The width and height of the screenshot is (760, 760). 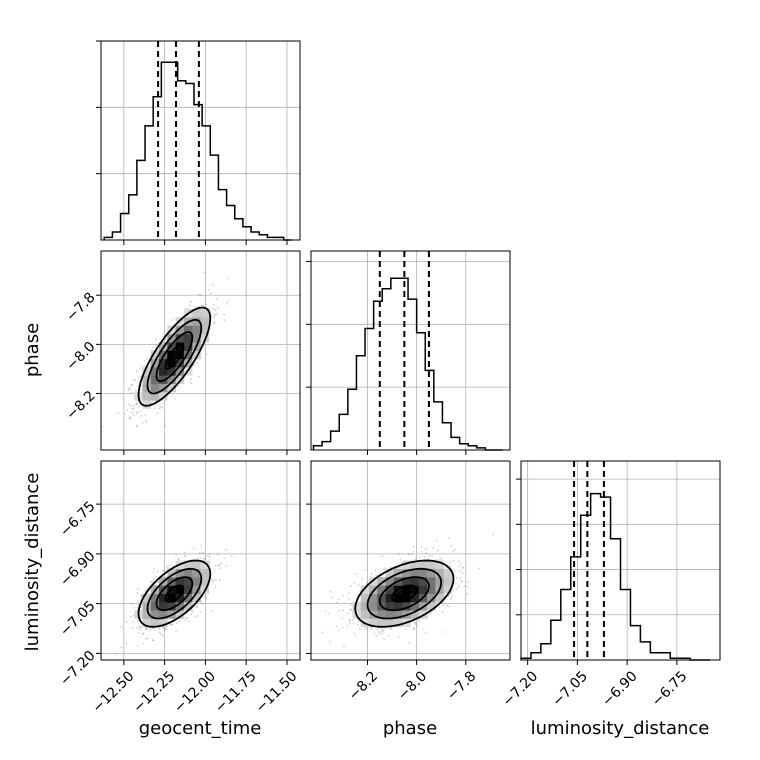 What do you see at coordinates (174, 599) in the screenshot?
I see `panel-content` at bounding box center [174, 599].